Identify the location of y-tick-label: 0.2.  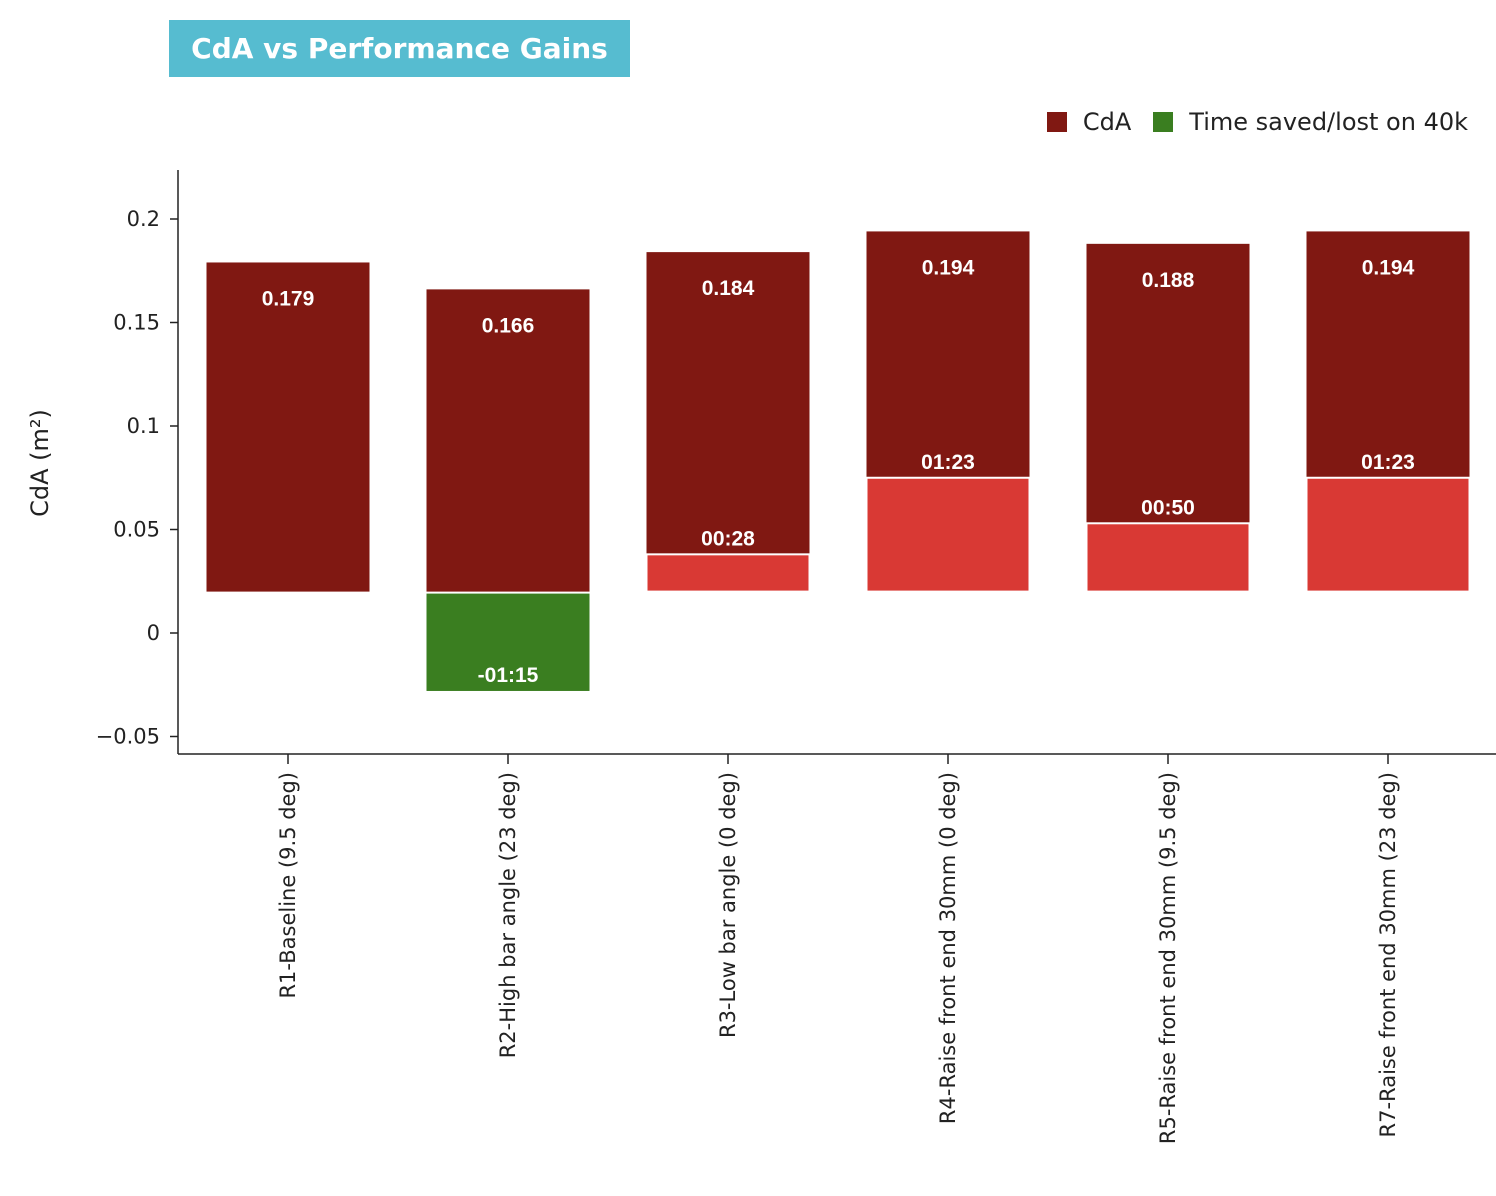
(143, 219).